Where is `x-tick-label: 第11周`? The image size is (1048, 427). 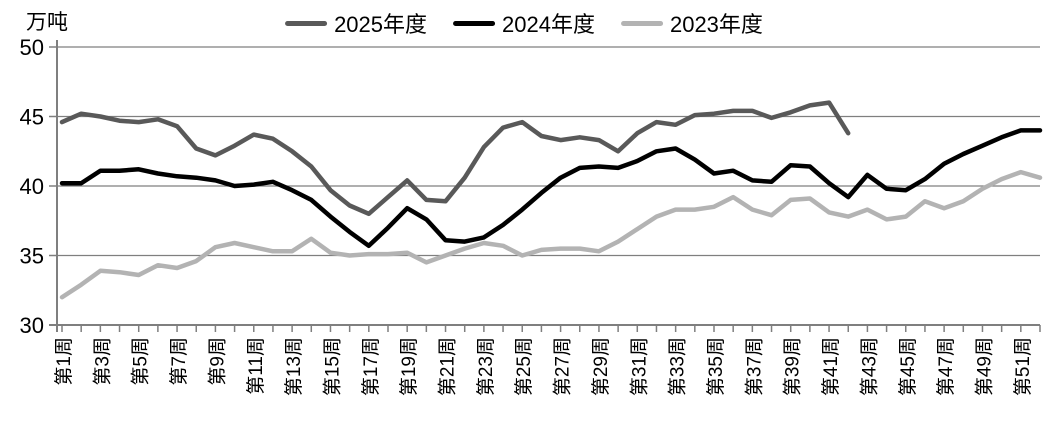
x-tick-label: 第11周 is located at coordinates (256, 366).